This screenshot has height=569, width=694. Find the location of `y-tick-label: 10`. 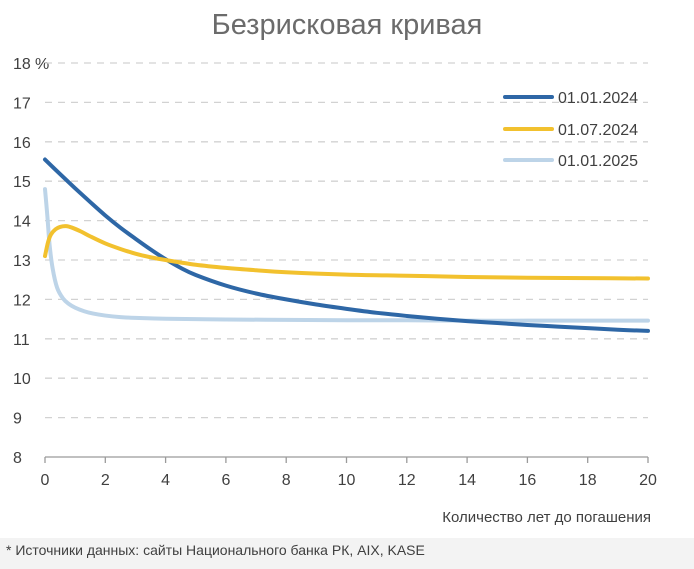

y-tick-label: 10 is located at coordinates (22, 379).